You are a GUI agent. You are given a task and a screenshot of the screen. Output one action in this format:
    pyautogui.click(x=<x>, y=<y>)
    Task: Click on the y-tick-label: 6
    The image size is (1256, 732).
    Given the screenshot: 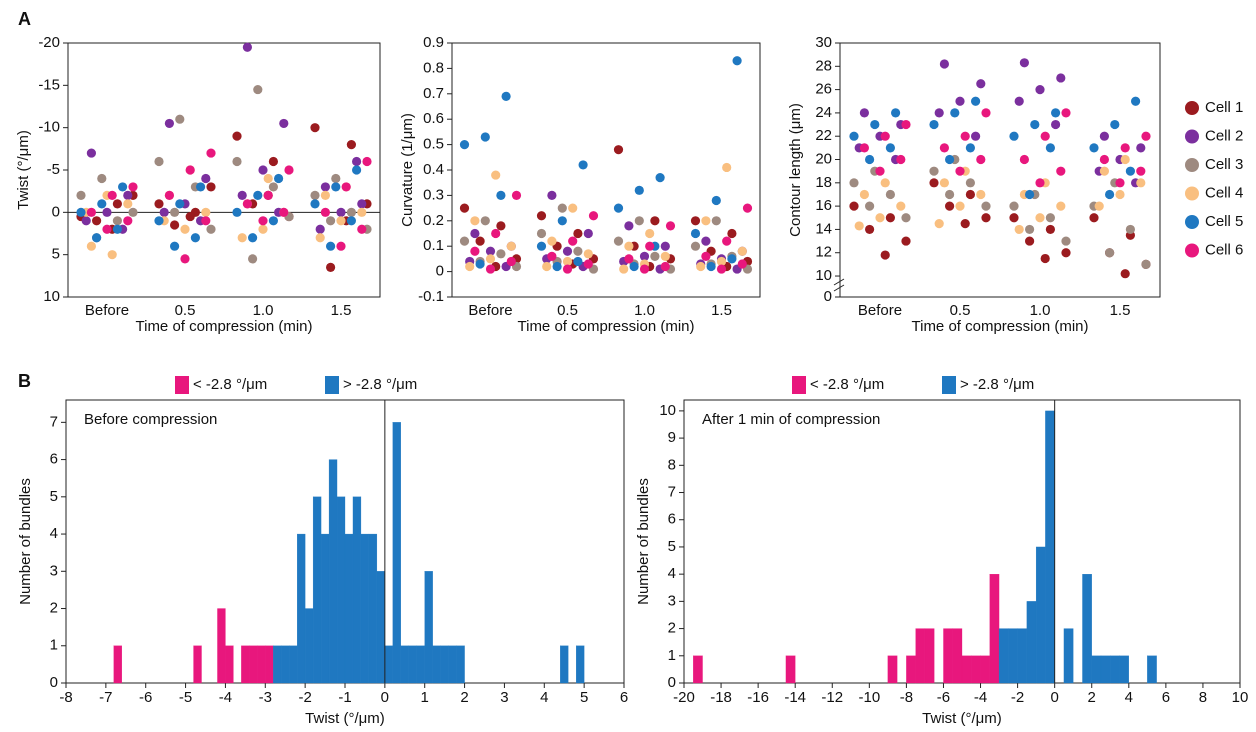 What is the action you would take?
    pyautogui.click(x=672, y=519)
    